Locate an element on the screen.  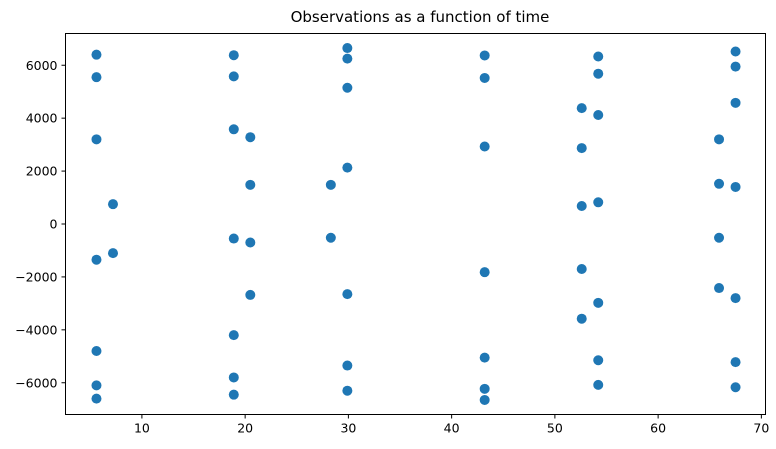
y-tick-label: 6000 is located at coordinates (42, 65).